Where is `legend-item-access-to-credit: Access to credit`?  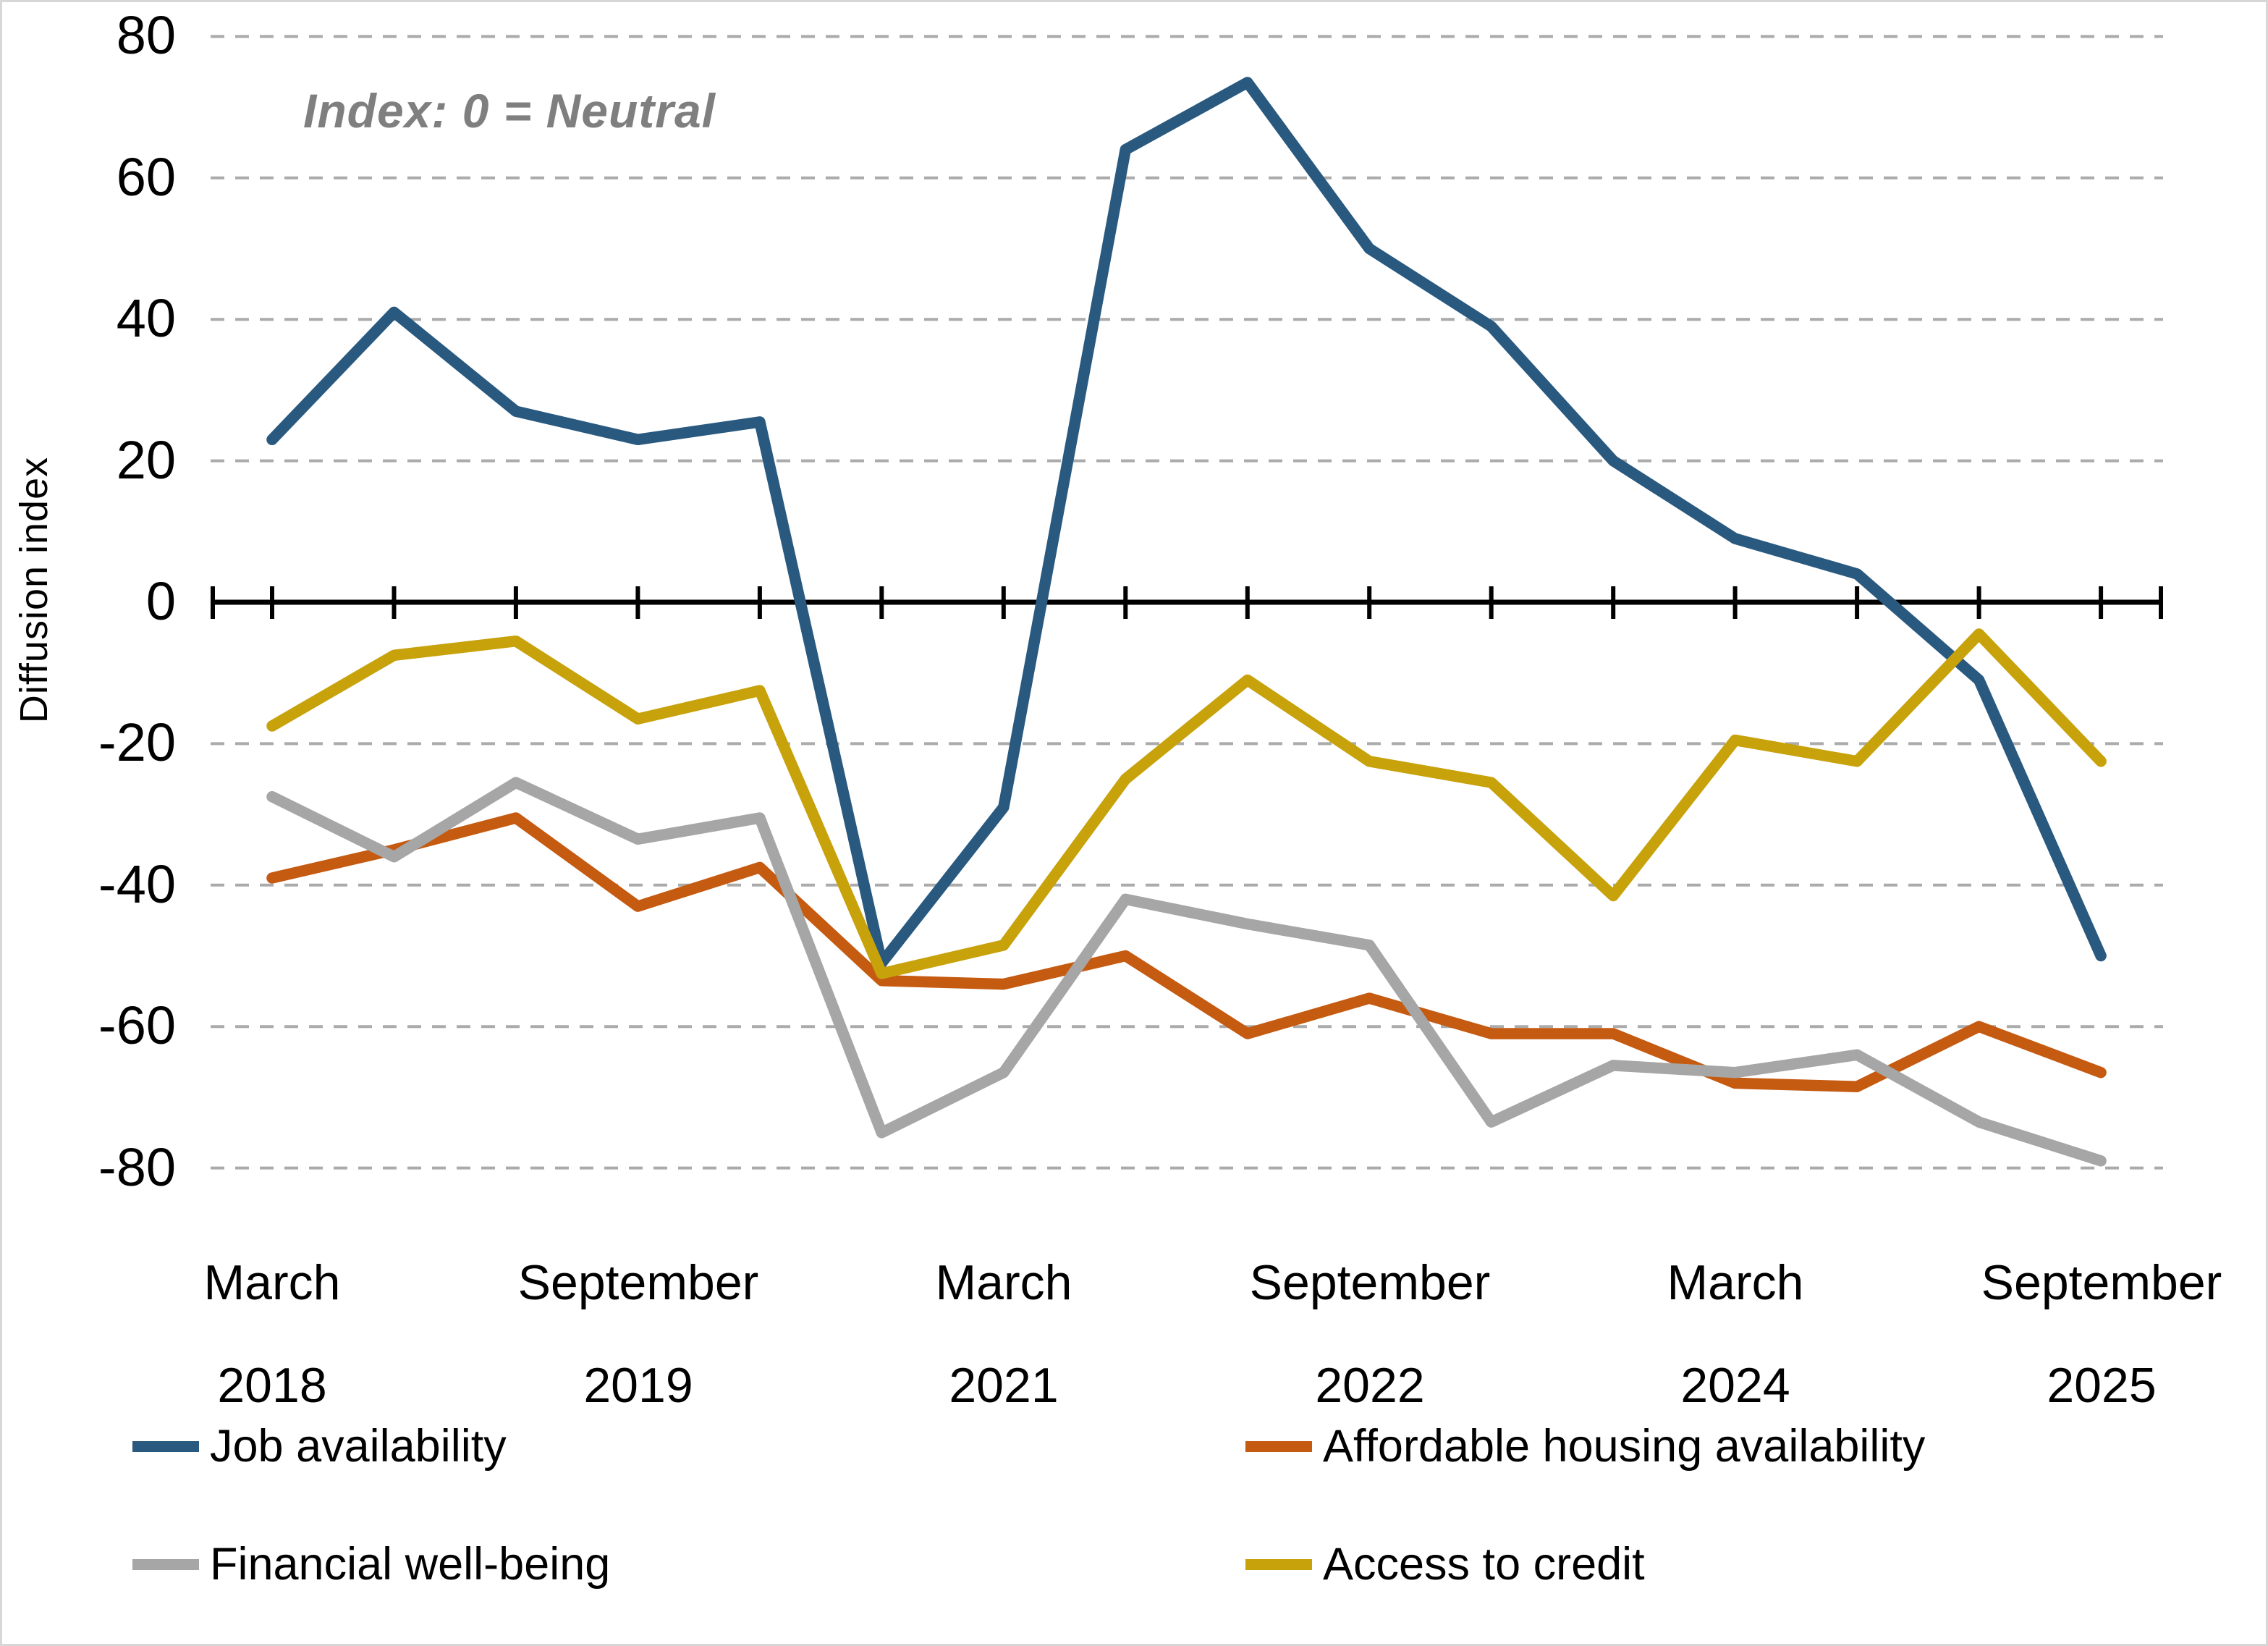
legend-item-access-to-credit: Access to credit is located at coordinates (1445, 1564).